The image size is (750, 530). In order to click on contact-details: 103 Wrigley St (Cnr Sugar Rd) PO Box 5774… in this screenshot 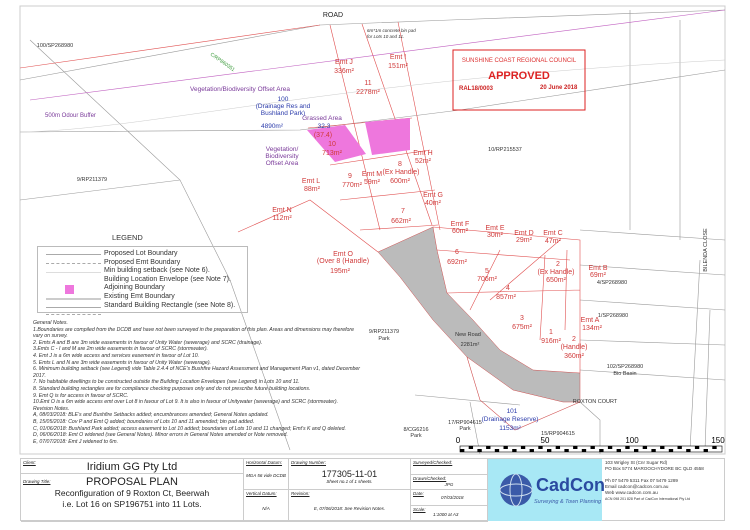, I will do `click(654, 481)`.